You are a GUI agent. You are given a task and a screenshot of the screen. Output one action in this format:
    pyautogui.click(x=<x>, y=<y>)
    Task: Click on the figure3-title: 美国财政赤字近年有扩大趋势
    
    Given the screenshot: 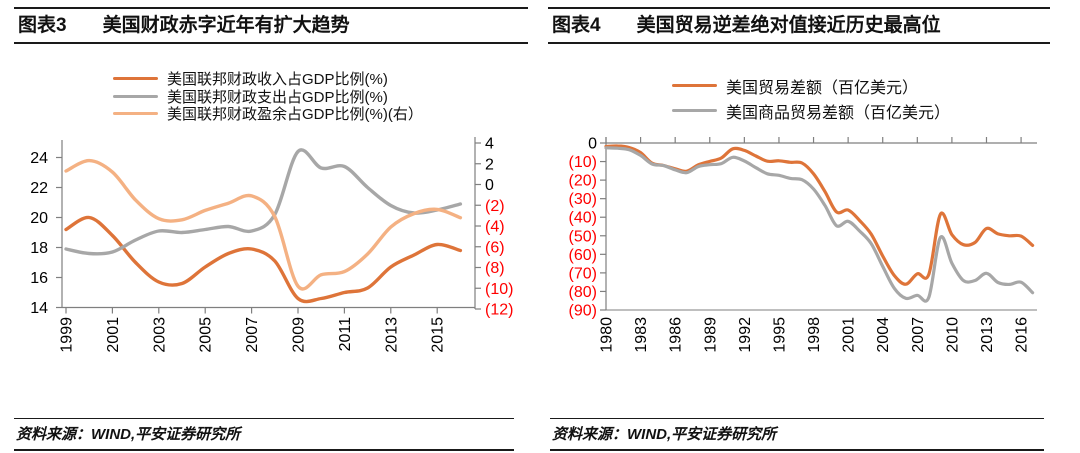 What is the action you would take?
    pyautogui.click(x=226, y=25)
    